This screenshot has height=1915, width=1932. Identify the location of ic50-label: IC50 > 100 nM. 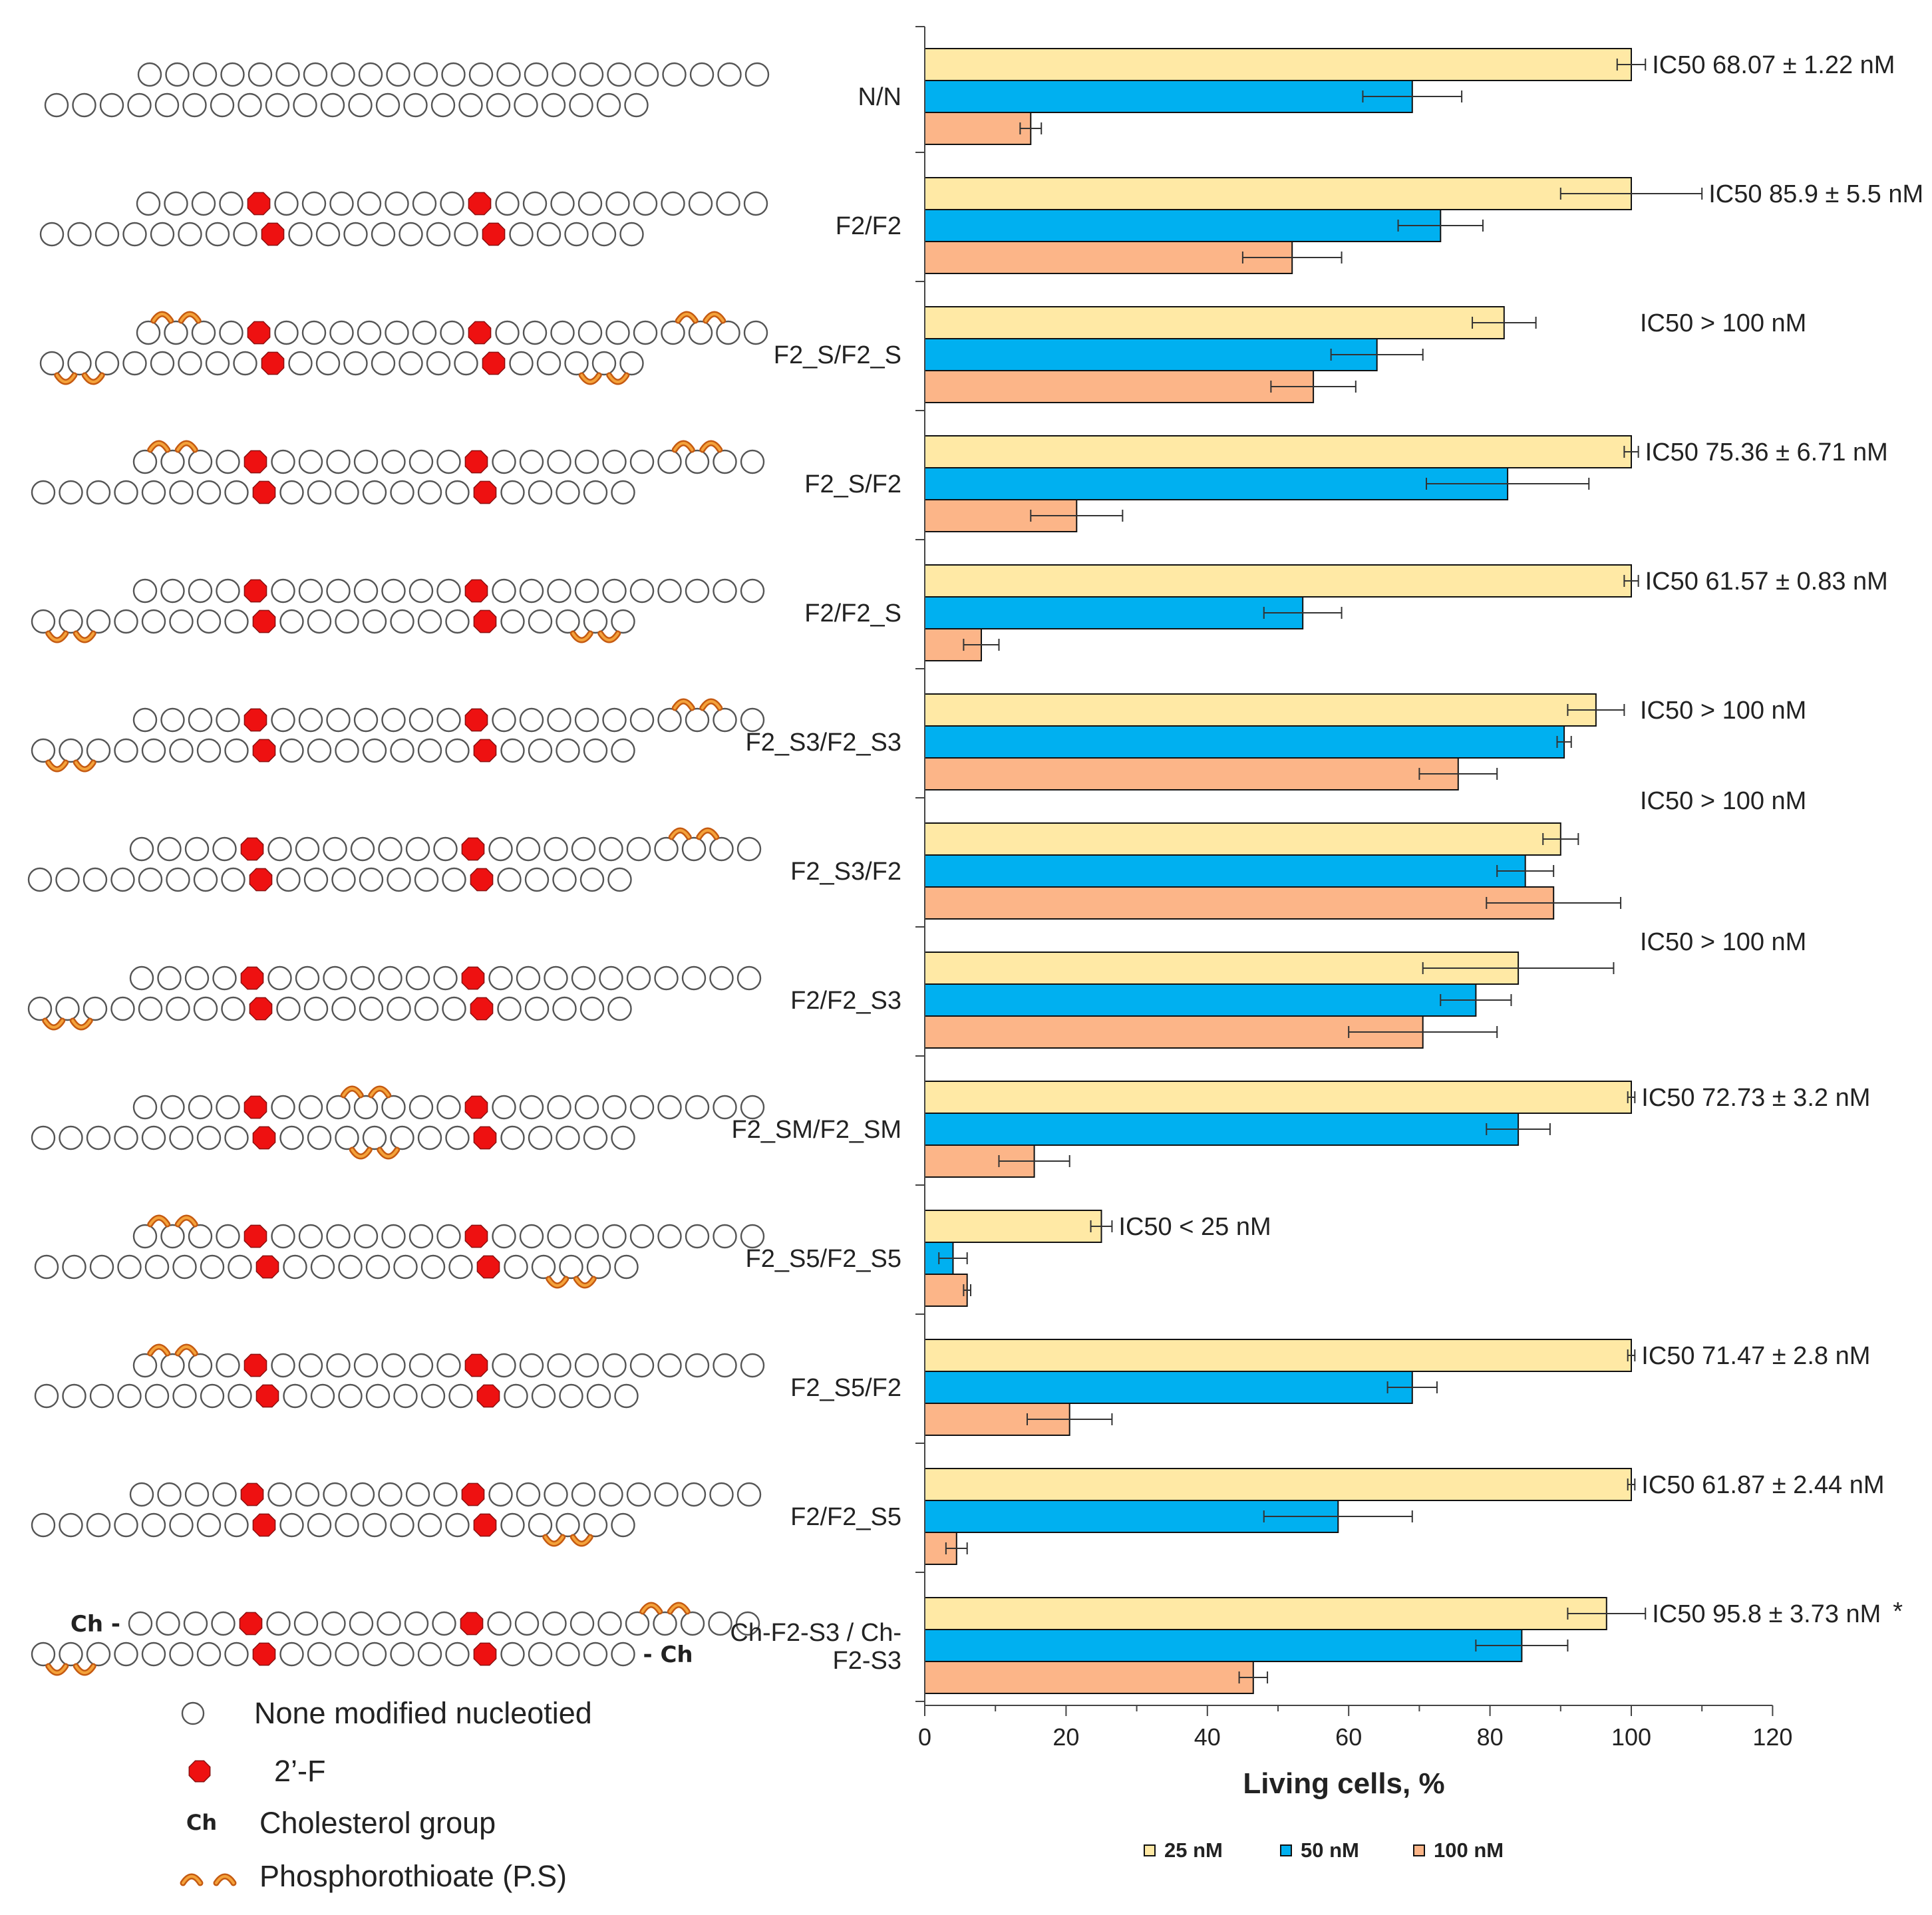
(1723, 942).